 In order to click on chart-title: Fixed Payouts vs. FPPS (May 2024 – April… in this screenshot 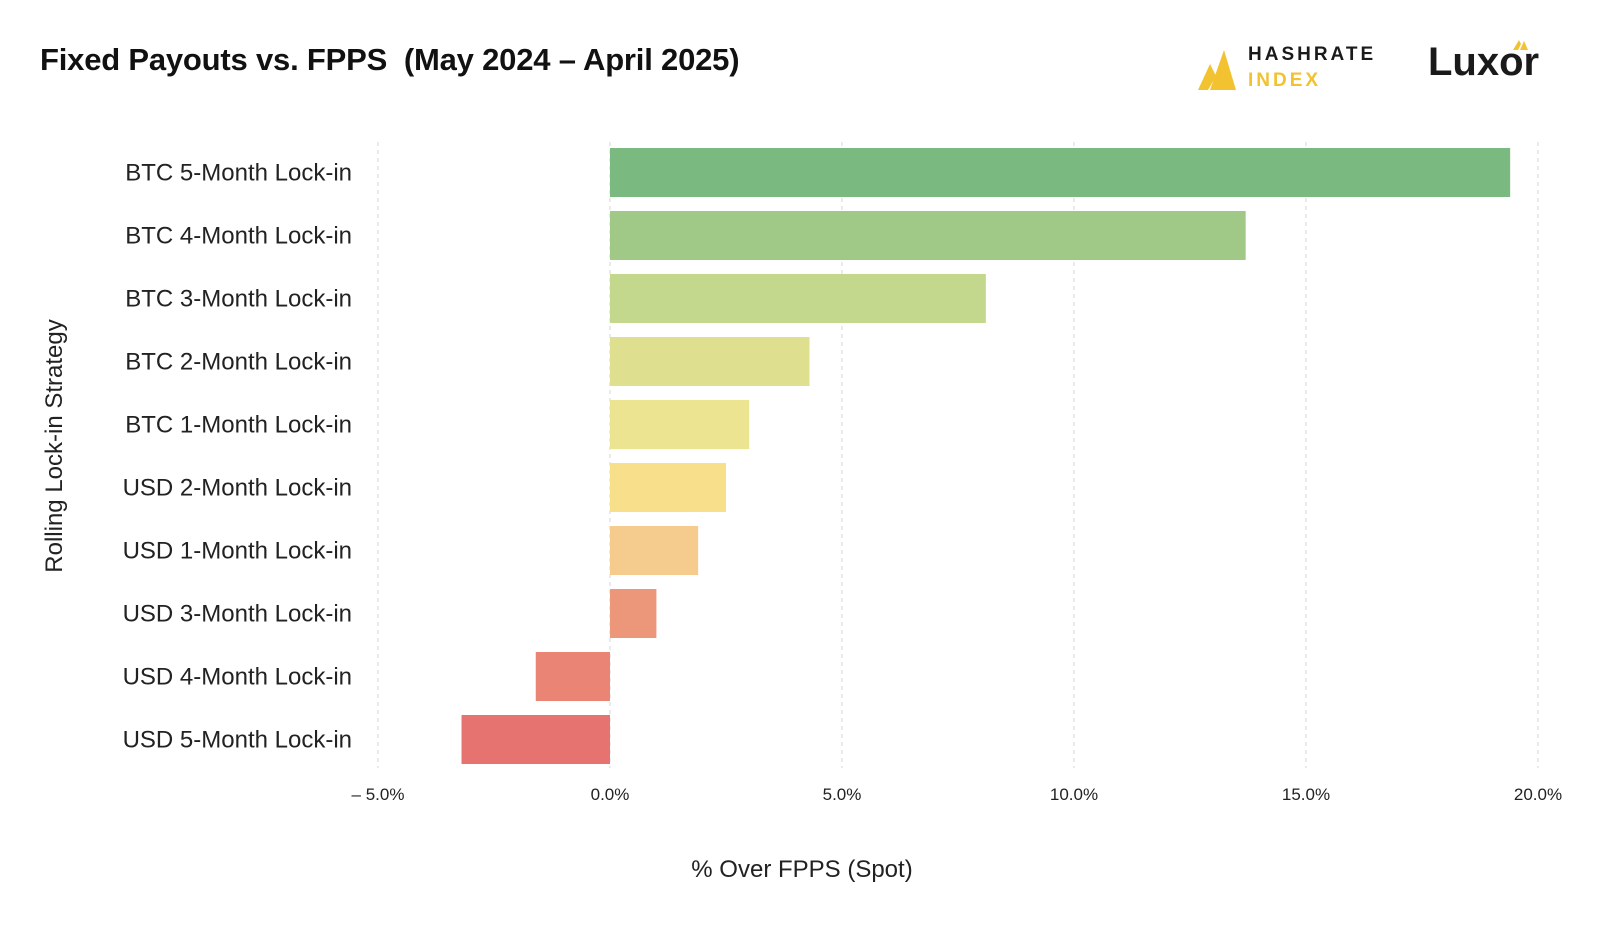, I will do `click(390, 59)`.